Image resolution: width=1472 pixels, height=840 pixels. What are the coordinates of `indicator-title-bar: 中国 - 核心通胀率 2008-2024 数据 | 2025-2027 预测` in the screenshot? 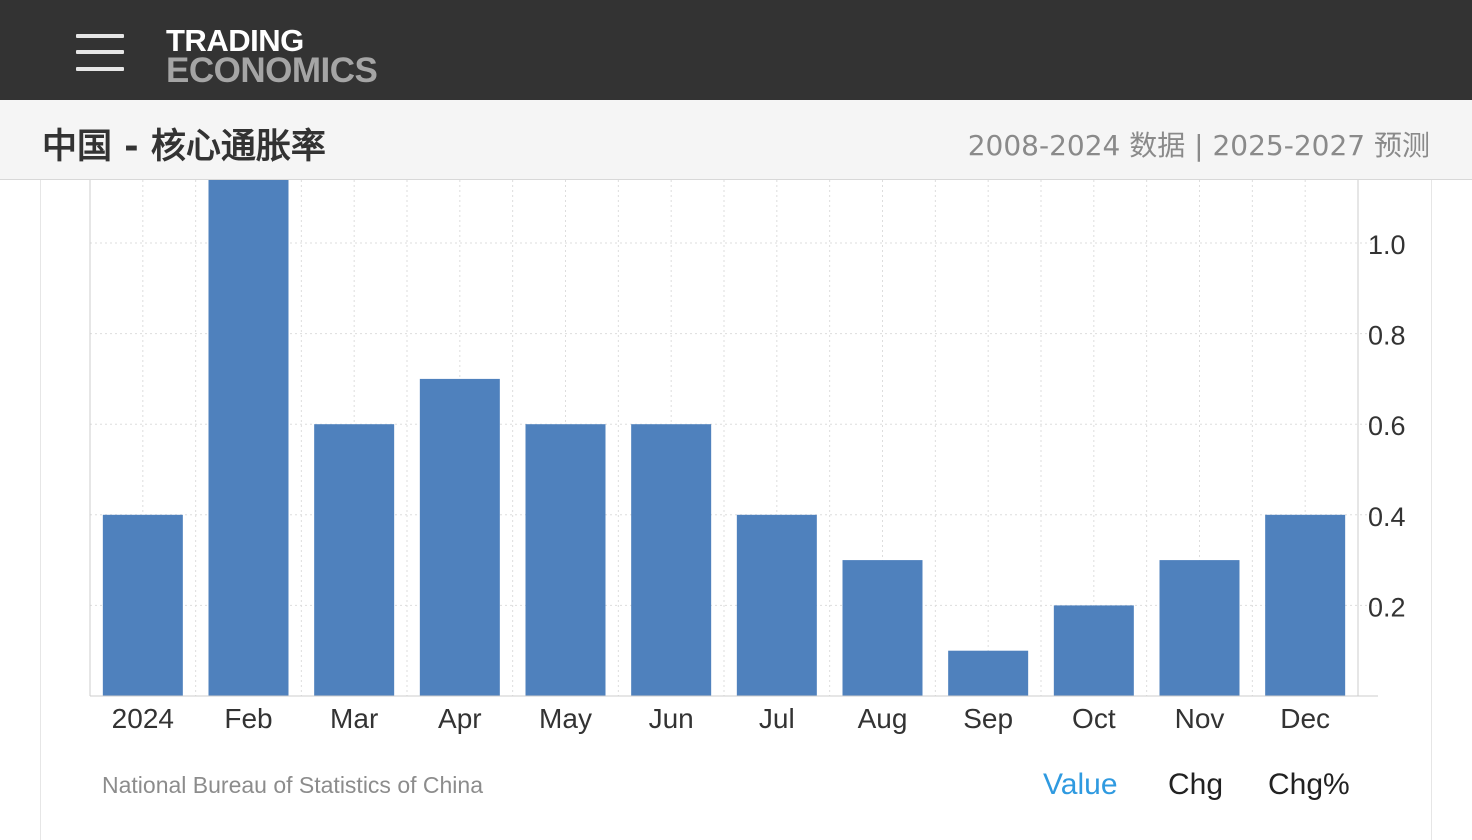 It's located at (736, 140).